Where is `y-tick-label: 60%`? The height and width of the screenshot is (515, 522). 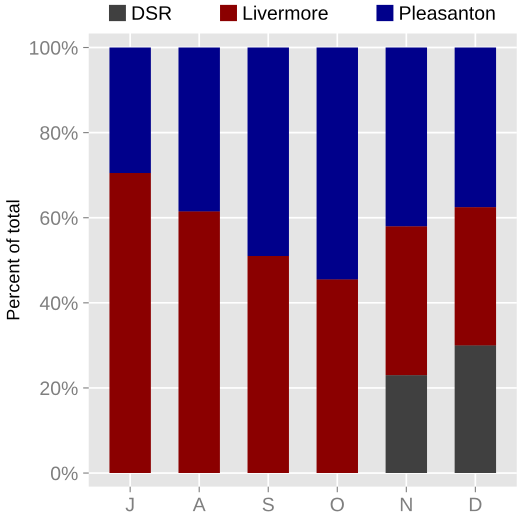 y-tick-label: 60% is located at coordinates (59, 218).